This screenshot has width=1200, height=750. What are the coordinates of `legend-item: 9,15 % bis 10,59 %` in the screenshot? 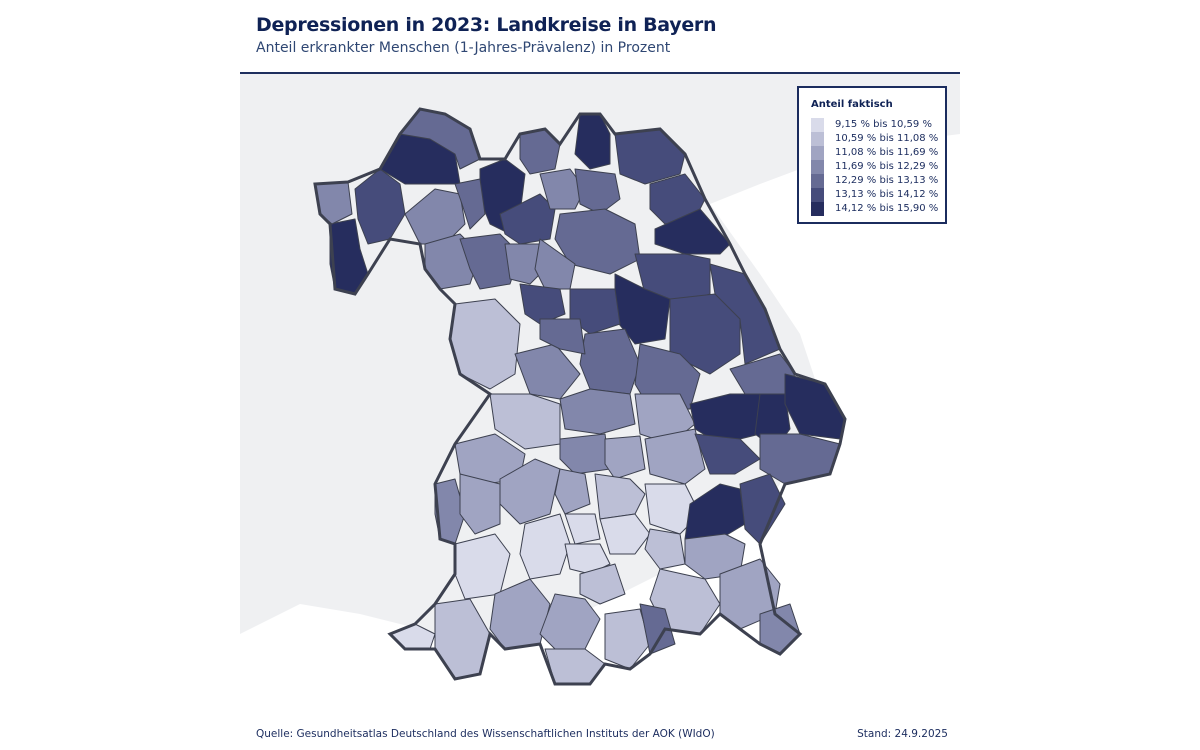 It's located at (878, 125).